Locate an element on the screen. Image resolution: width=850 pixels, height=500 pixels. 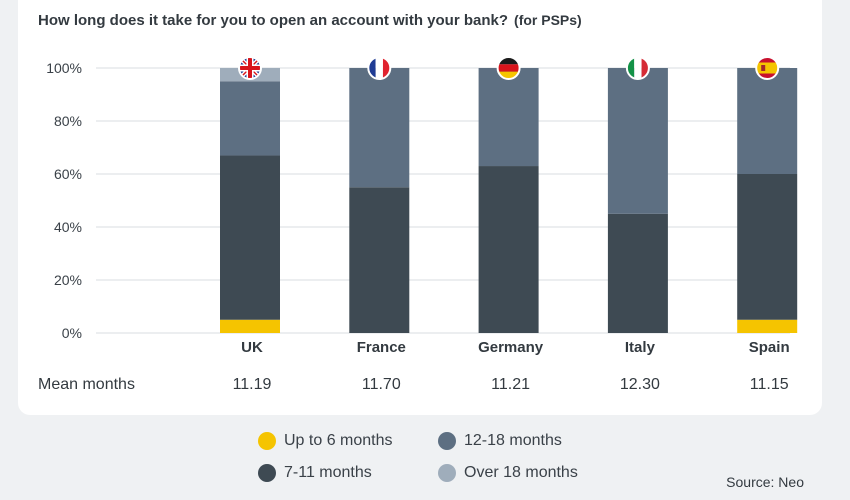
legend-label: 12-18 months is located at coordinates (513, 440).